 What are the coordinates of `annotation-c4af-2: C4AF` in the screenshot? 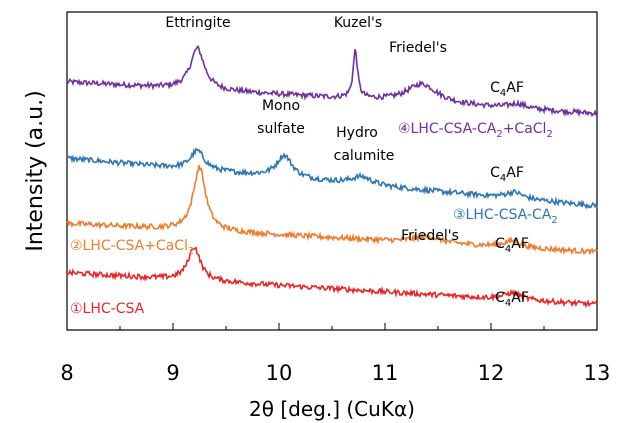 It's located at (512, 245).